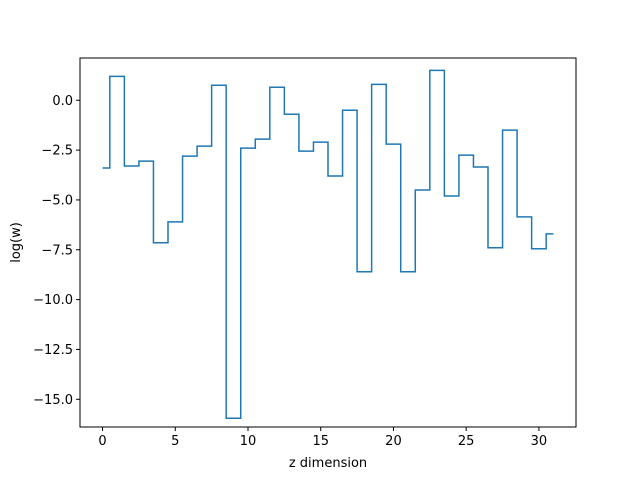  What do you see at coordinates (16, 242) in the screenshot?
I see `y-axis-label: log(w)` at bounding box center [16, 242].